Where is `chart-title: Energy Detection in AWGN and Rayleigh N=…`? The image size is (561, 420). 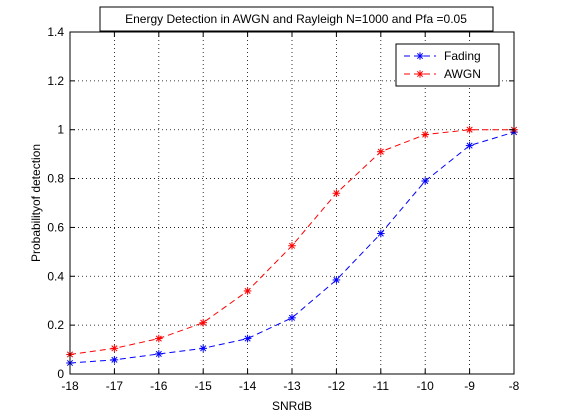 chart-title: Energy Detection in AWGN and Rayleigh N=… is located at coordinates (296, 19).